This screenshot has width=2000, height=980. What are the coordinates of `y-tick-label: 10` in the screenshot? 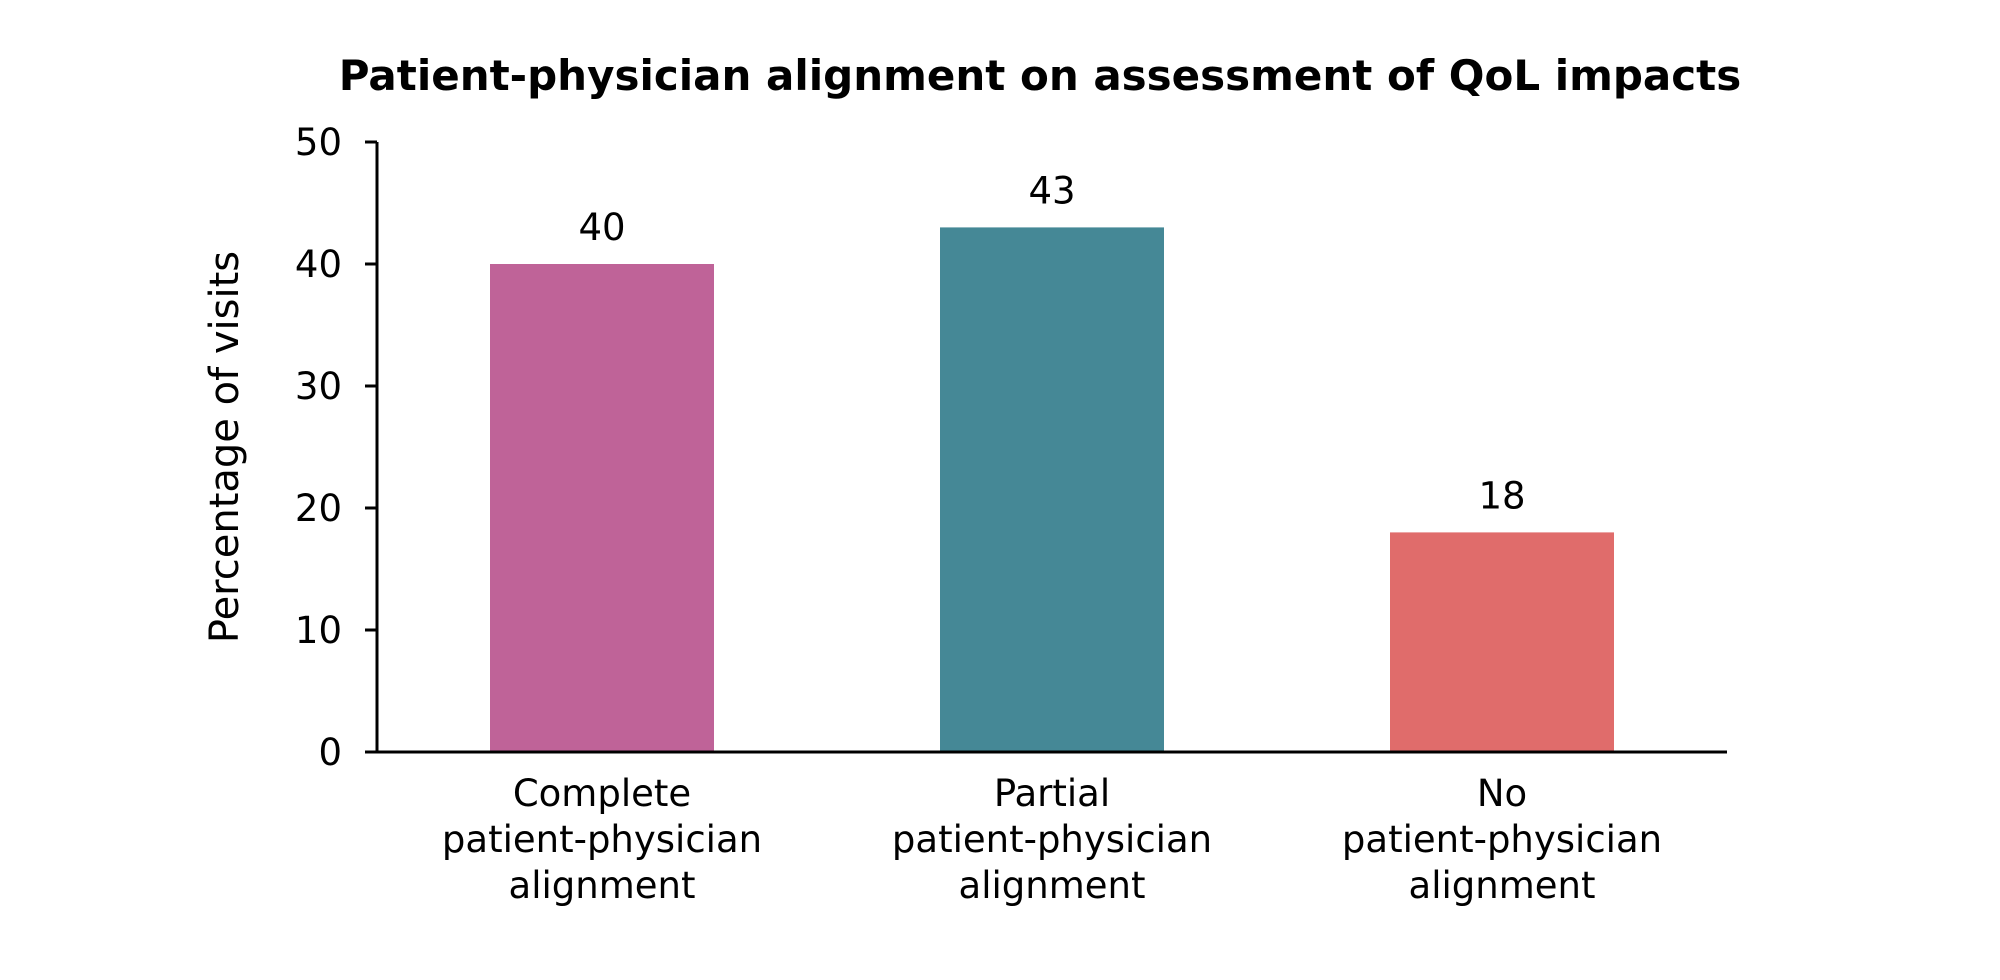 It's located at (318, 630).